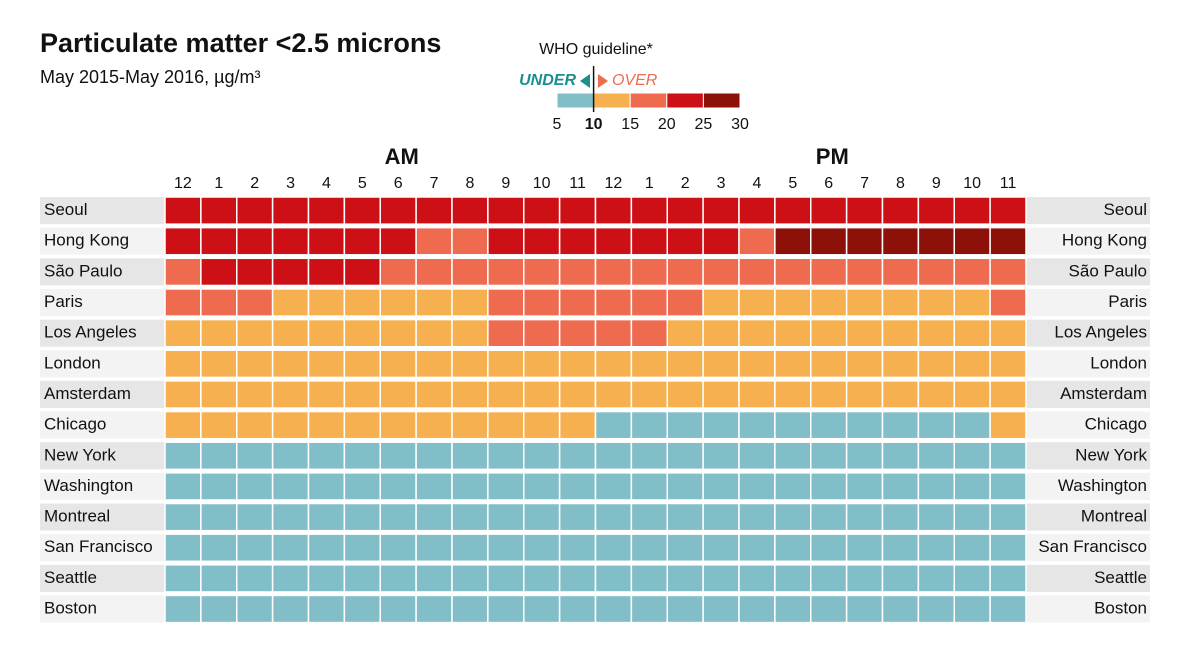 The height and width of the screenshot is (670, 1190). What do you see at coordinates (398, 183) in the screenshot?
I see `column-label: 6` at bounding box center [398, 183].